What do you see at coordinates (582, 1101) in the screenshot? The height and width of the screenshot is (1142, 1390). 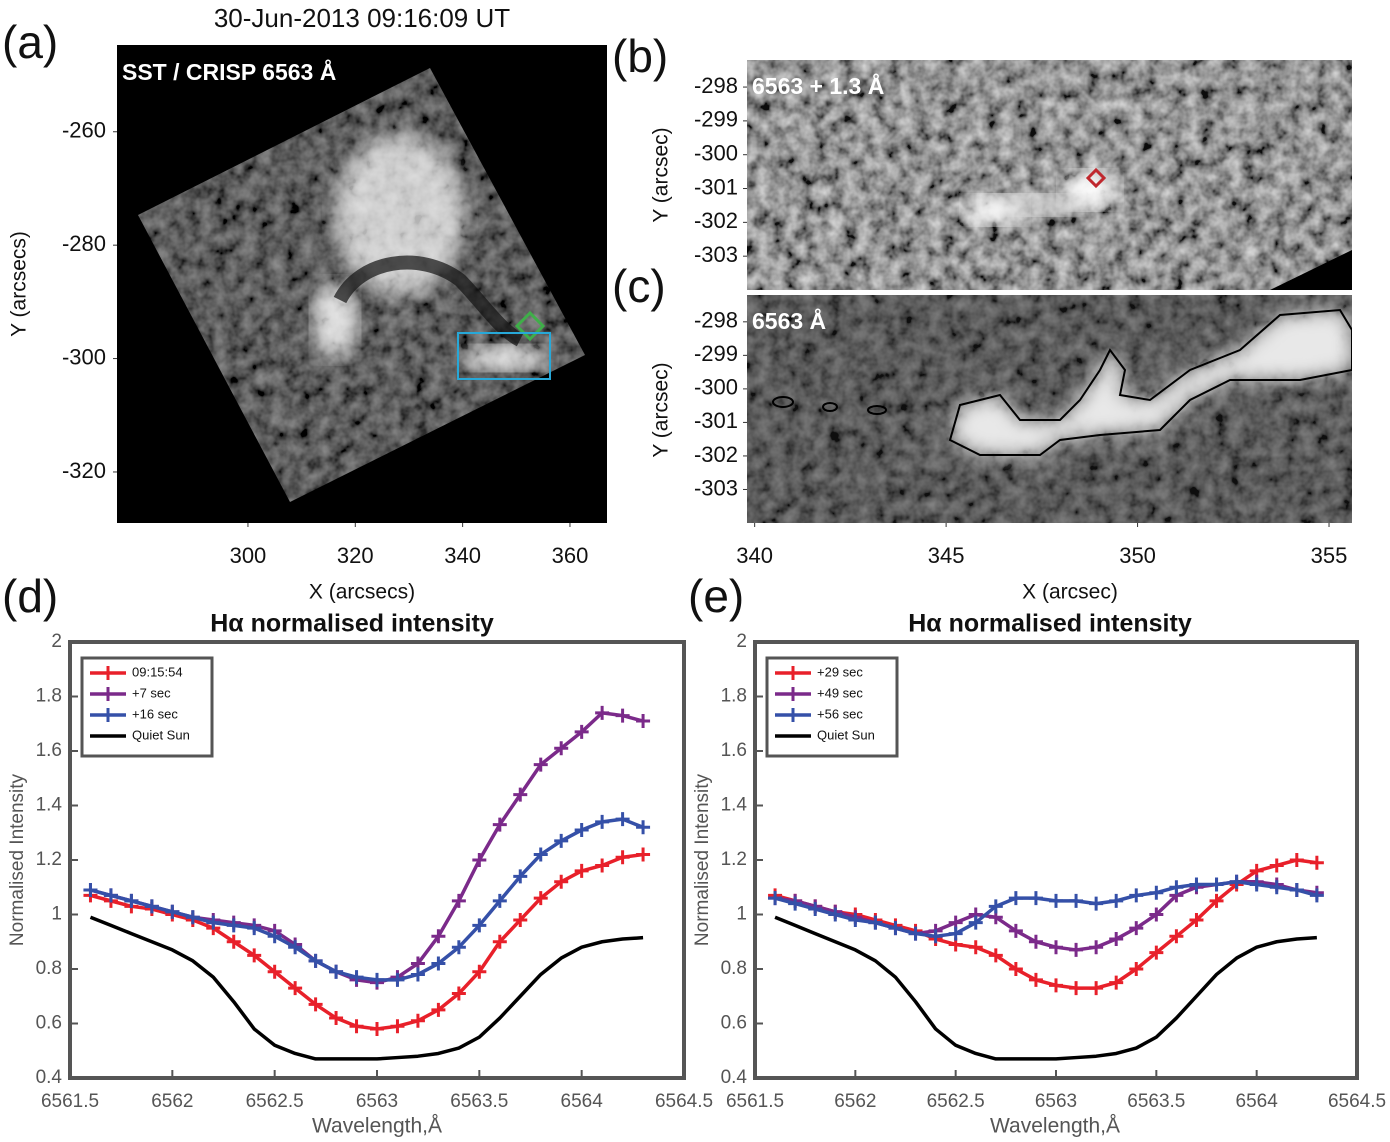 I see `x-tick-label: 6564` at bounding box center [582, 1101].